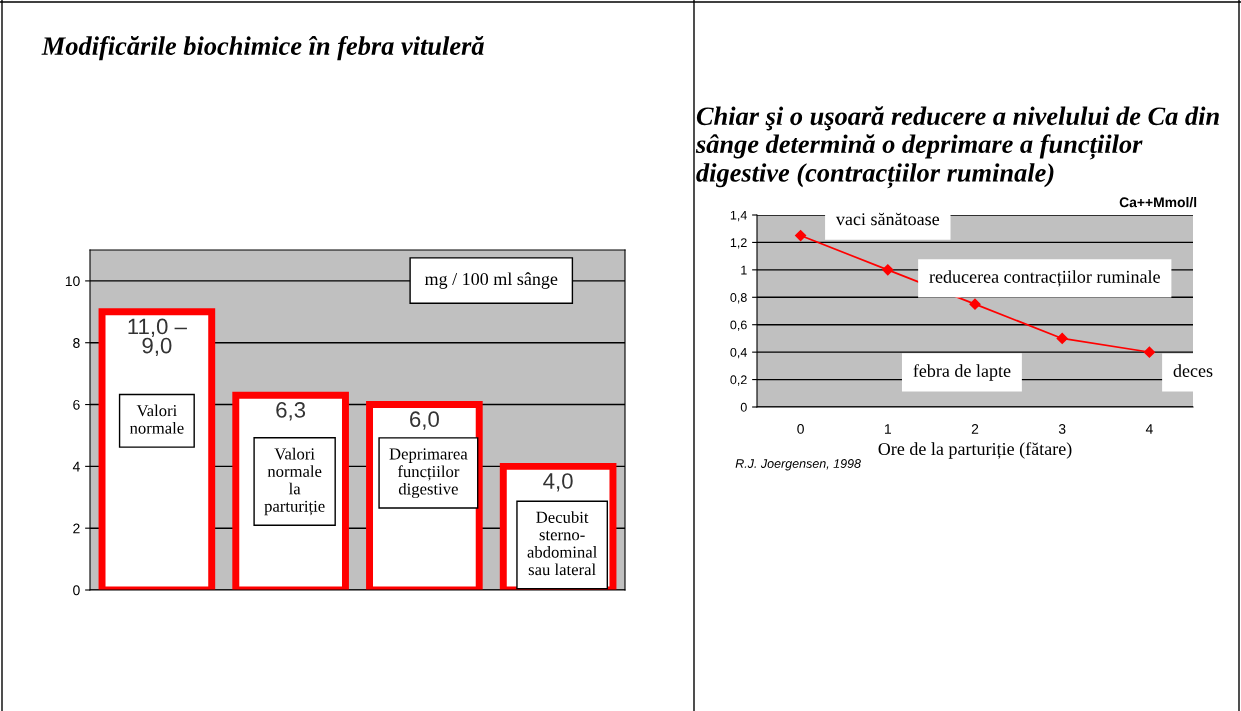 The width and height of the screenshot is (1241, 711). I want to click on annotation: Decubit sterno- abdominal sau lateral, so click(562, 543).